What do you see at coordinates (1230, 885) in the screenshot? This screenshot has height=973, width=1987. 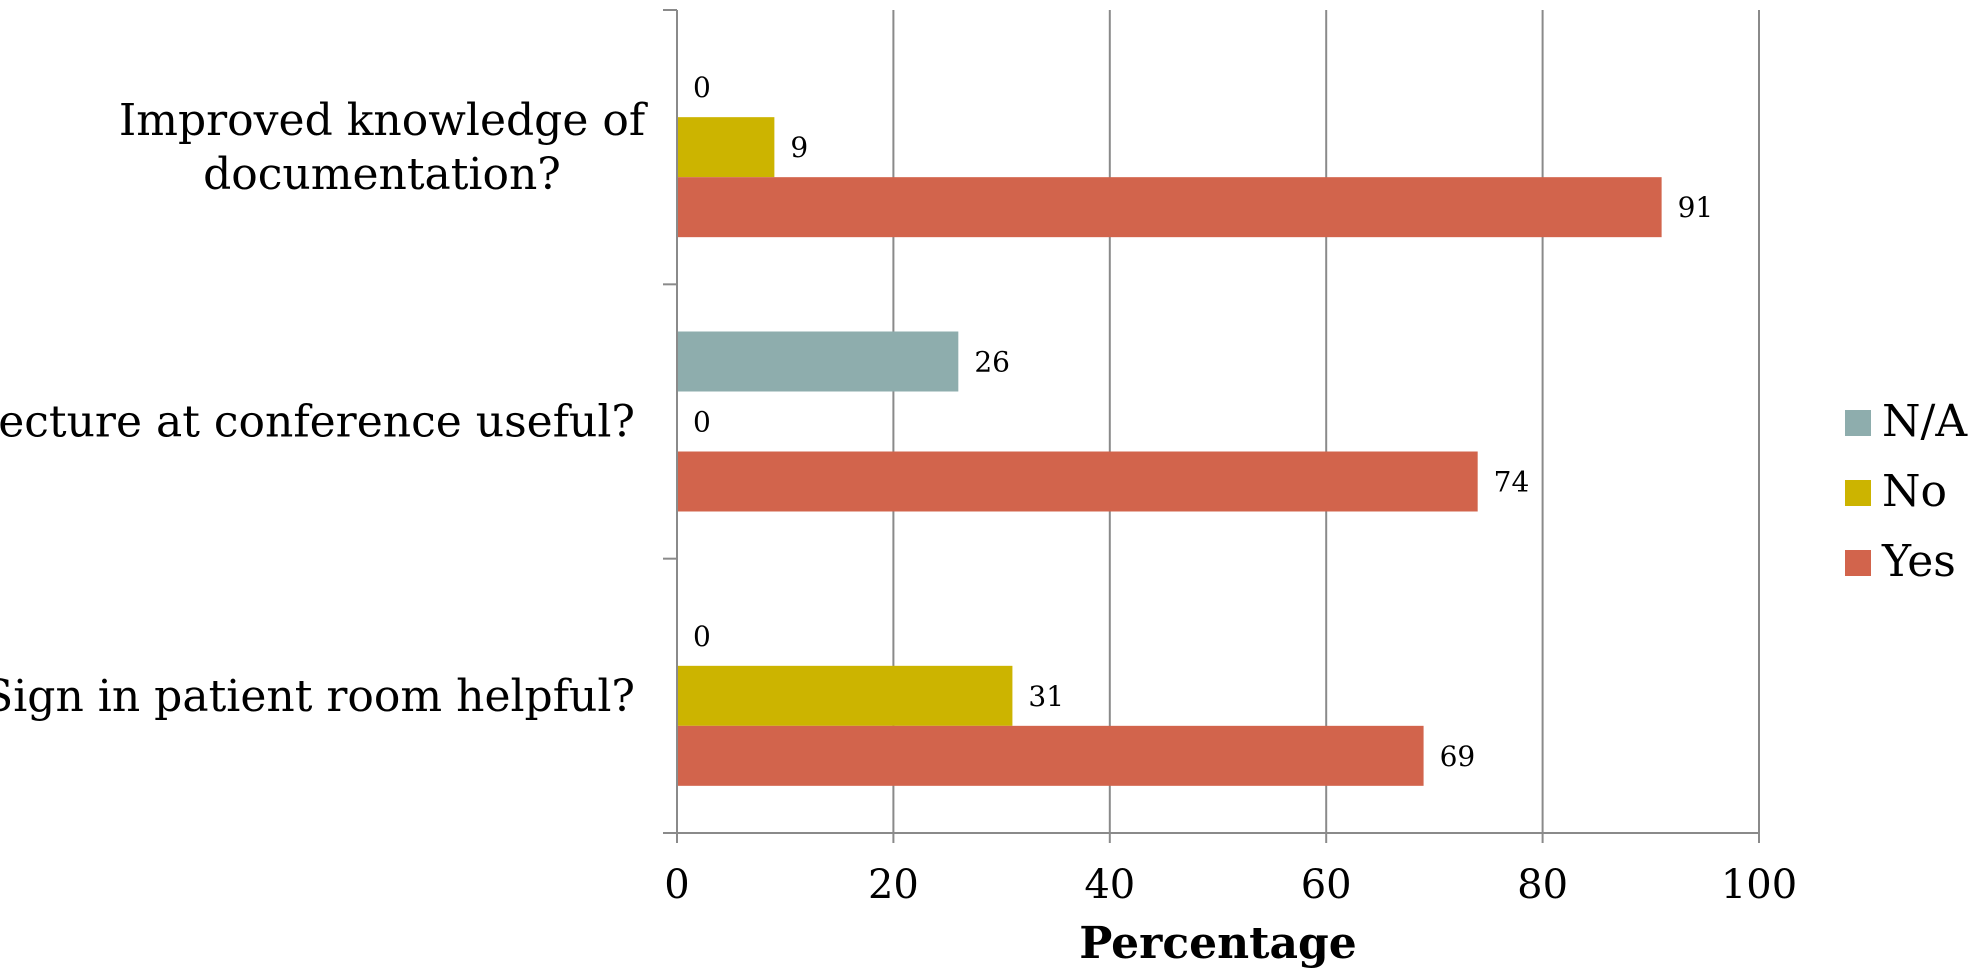 I see `x-tick-labels: 0 20 40 60 80 100` at bounding box center [1230, 885].